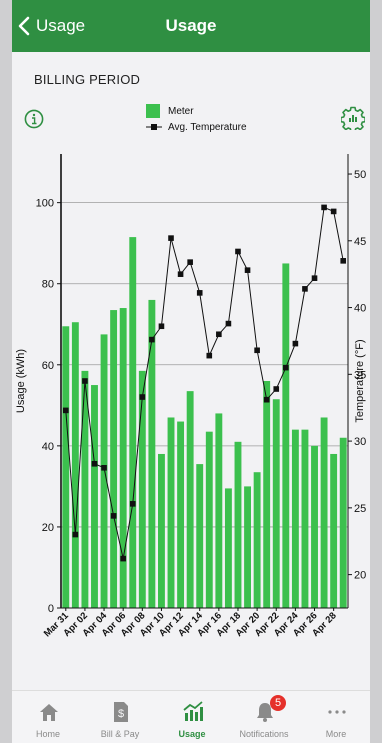  Describe the element at coordinates (51, 609) in the screenshot. I see `y-tick-label: 0` at that location.